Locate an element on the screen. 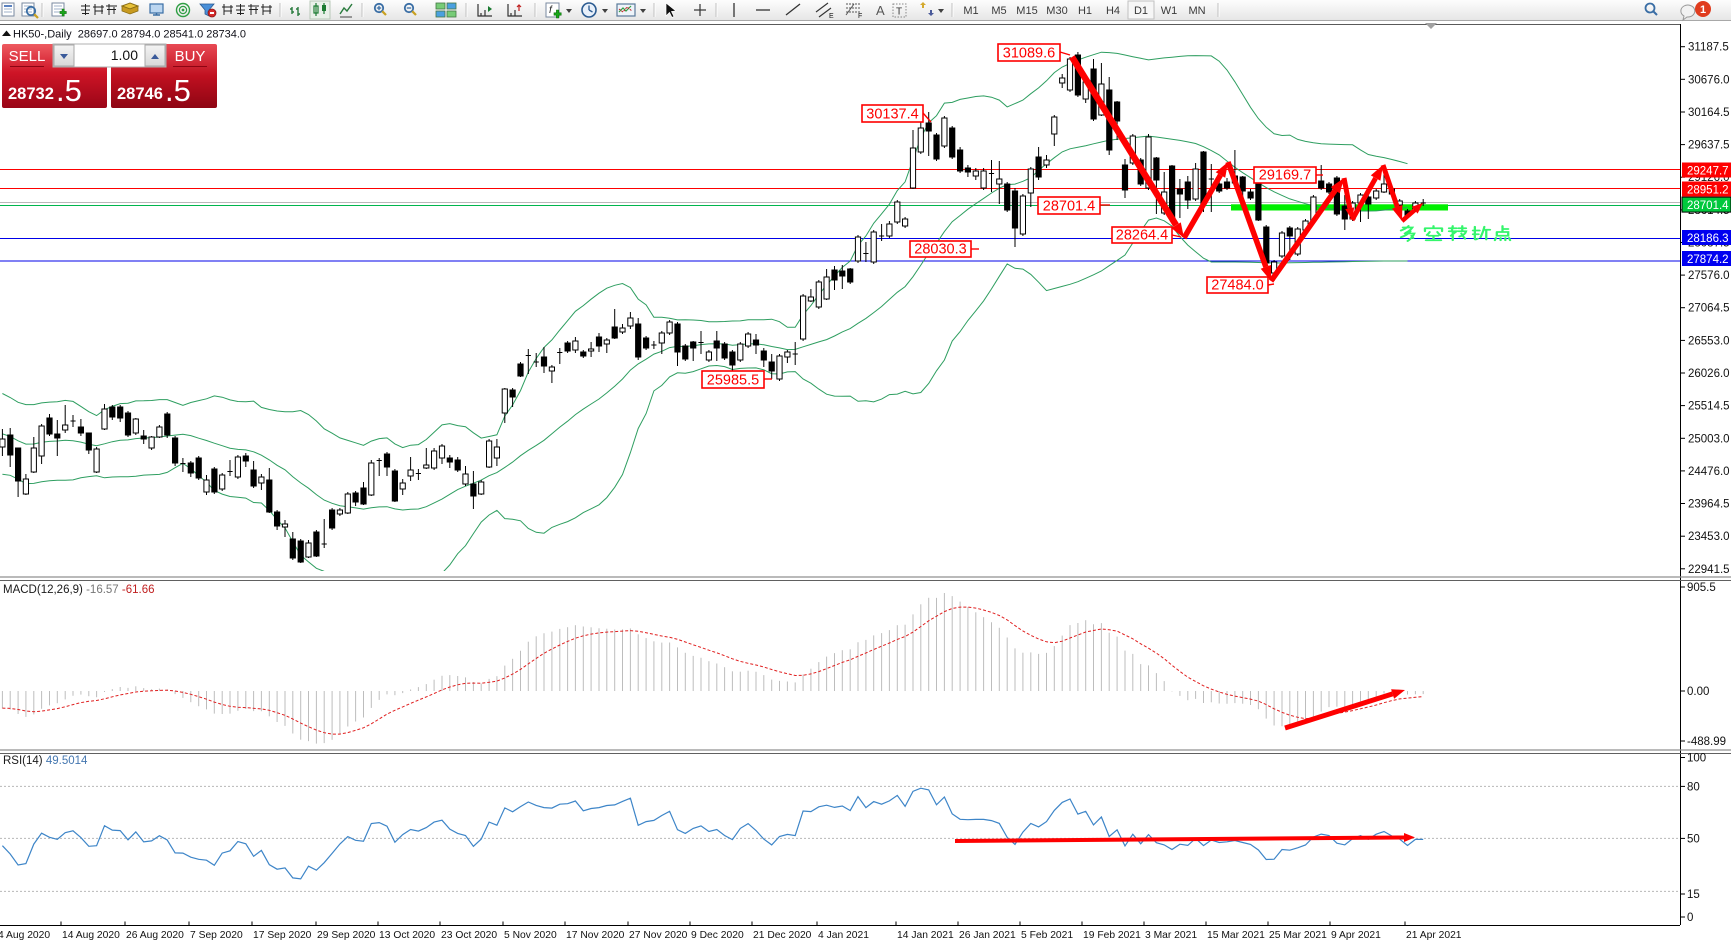  svg-text: 5 Nov 2020 is located at coordinates (530, 935).